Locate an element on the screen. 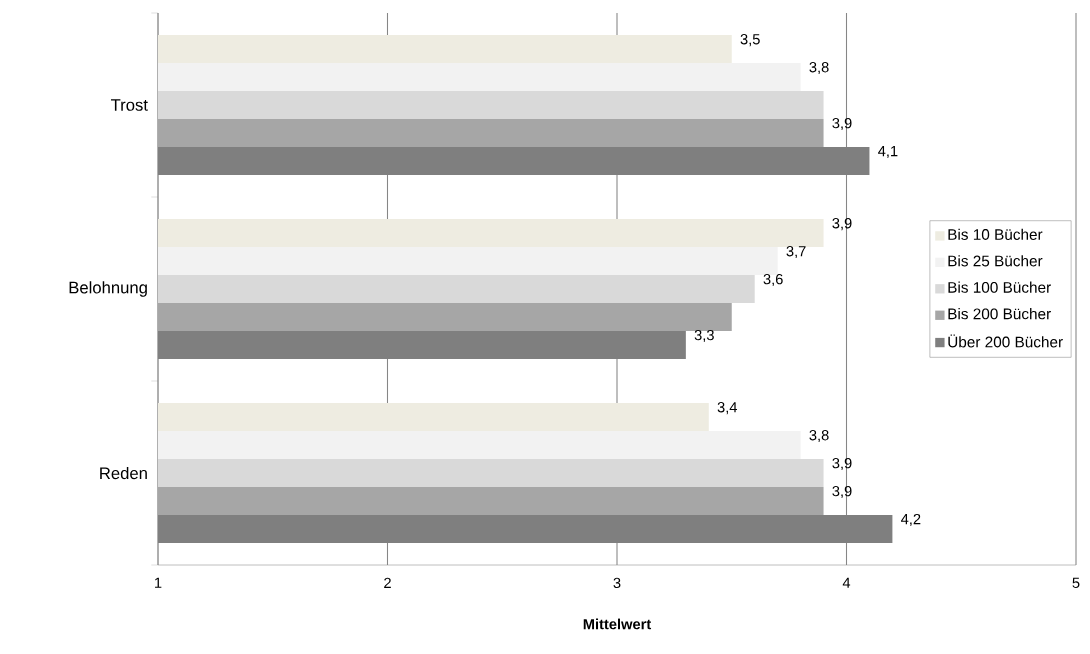  x-axis-title: Mittelwert is located at coordinates (617, 624).